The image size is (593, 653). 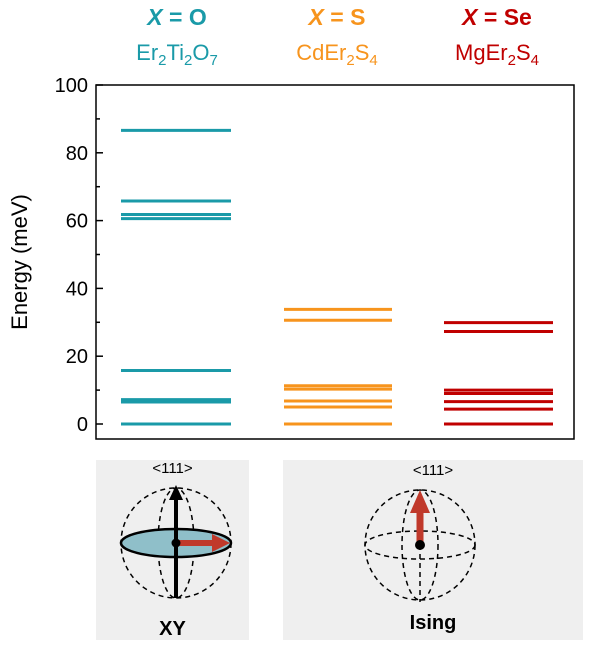 What do you see at coordinates (517, 17) in the screenshot?
I see `x-value: Se` at bounding box center [517, 17].